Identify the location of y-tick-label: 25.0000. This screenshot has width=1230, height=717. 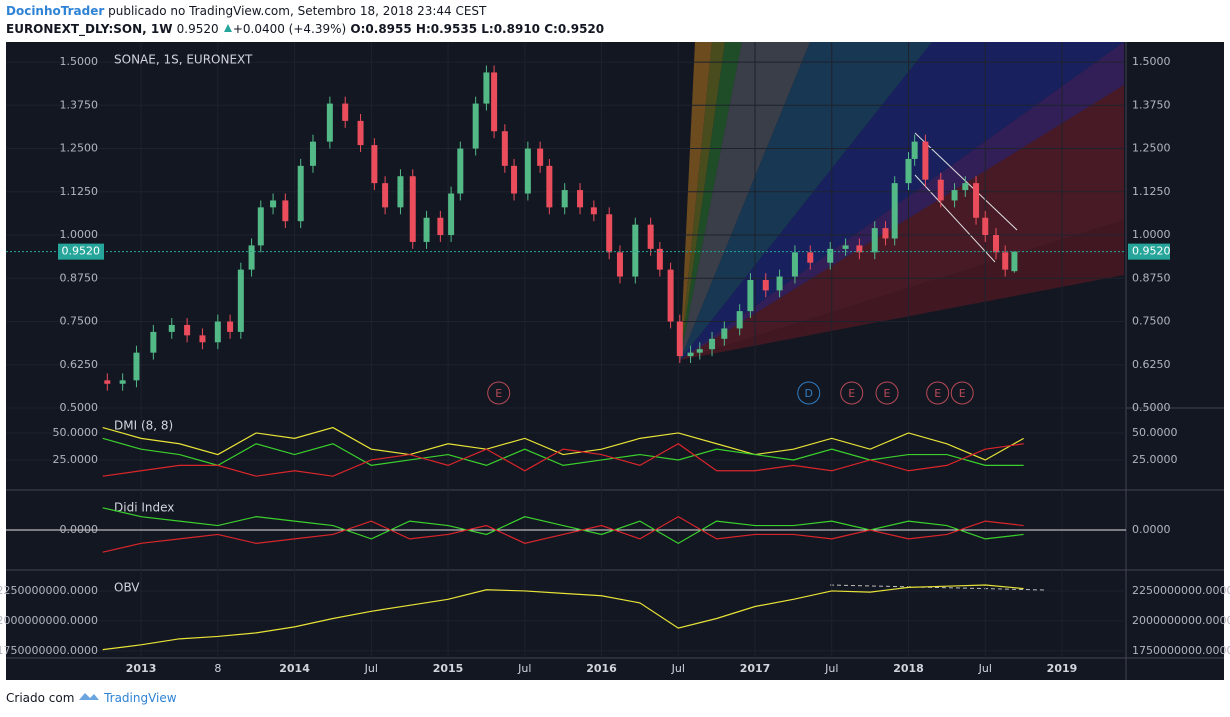
(76, 459).